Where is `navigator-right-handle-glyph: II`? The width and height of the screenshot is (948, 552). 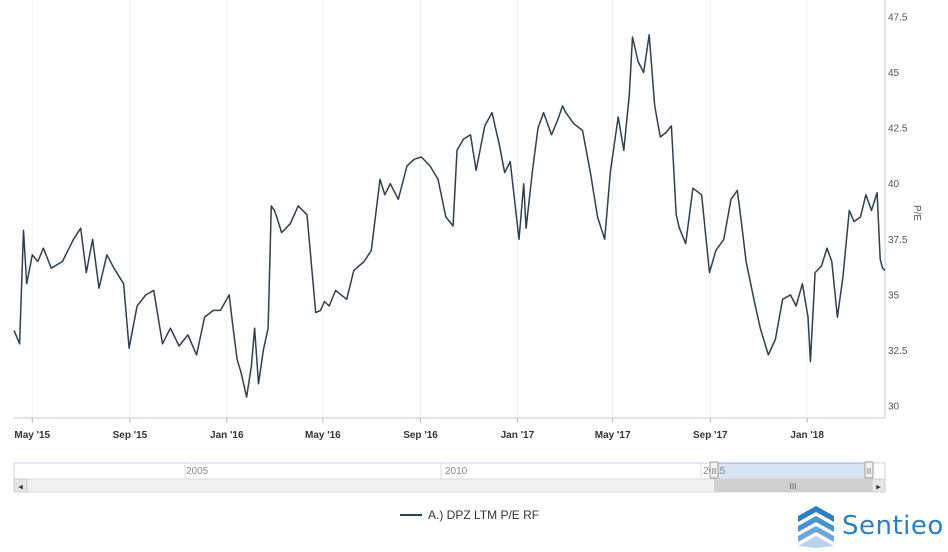 navigator-right-handle-glyph: II is located at coordinates (869, 471).